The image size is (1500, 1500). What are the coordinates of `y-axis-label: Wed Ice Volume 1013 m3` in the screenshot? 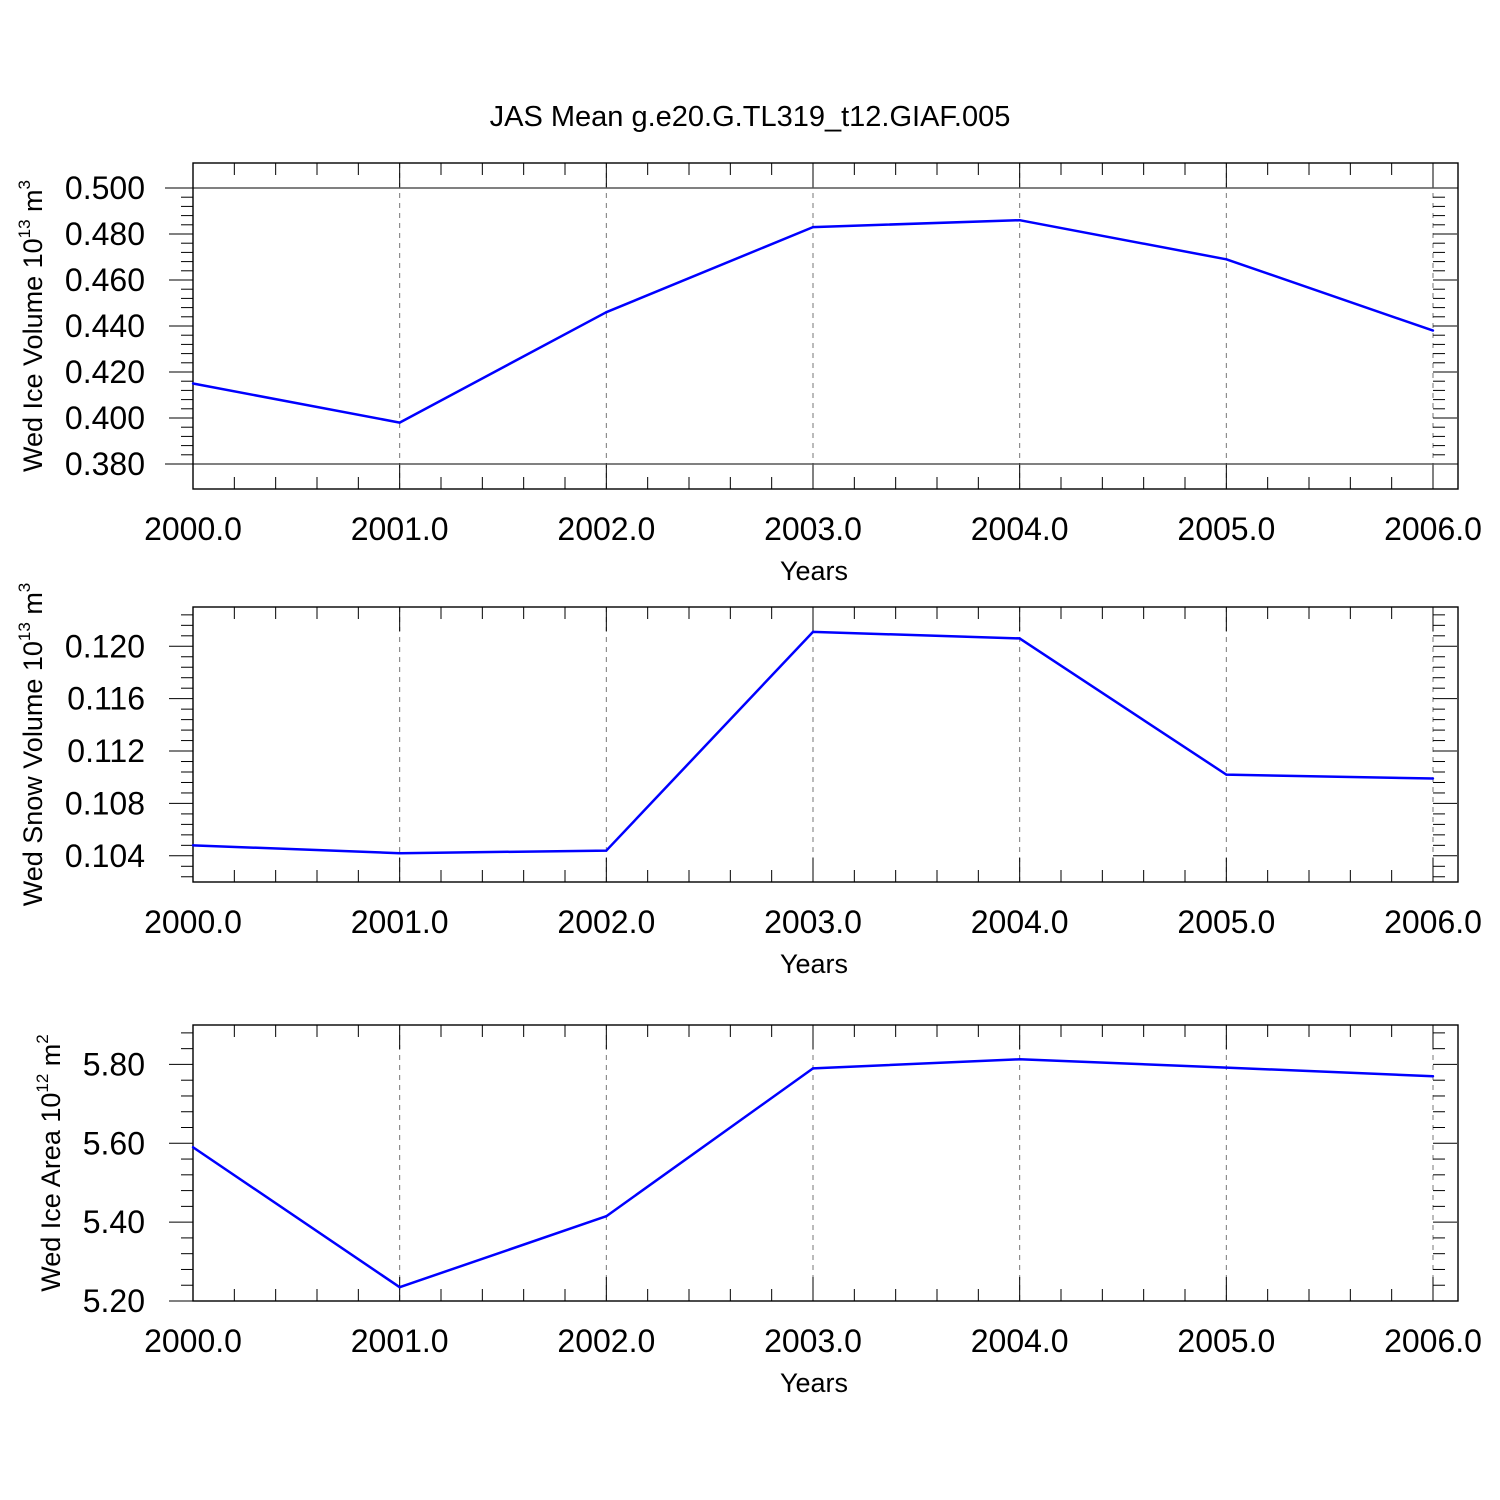 It's located at (31, 326).